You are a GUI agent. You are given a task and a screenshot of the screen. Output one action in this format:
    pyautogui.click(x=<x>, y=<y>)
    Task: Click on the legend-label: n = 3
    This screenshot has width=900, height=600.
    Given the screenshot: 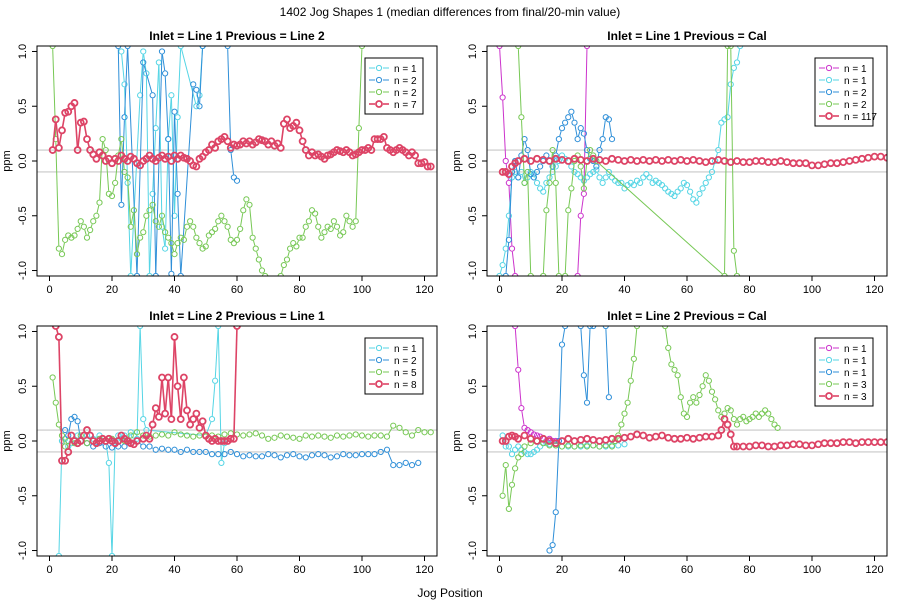 What is the action you would take?
    pyautogui.click(x=855, y=385)
    